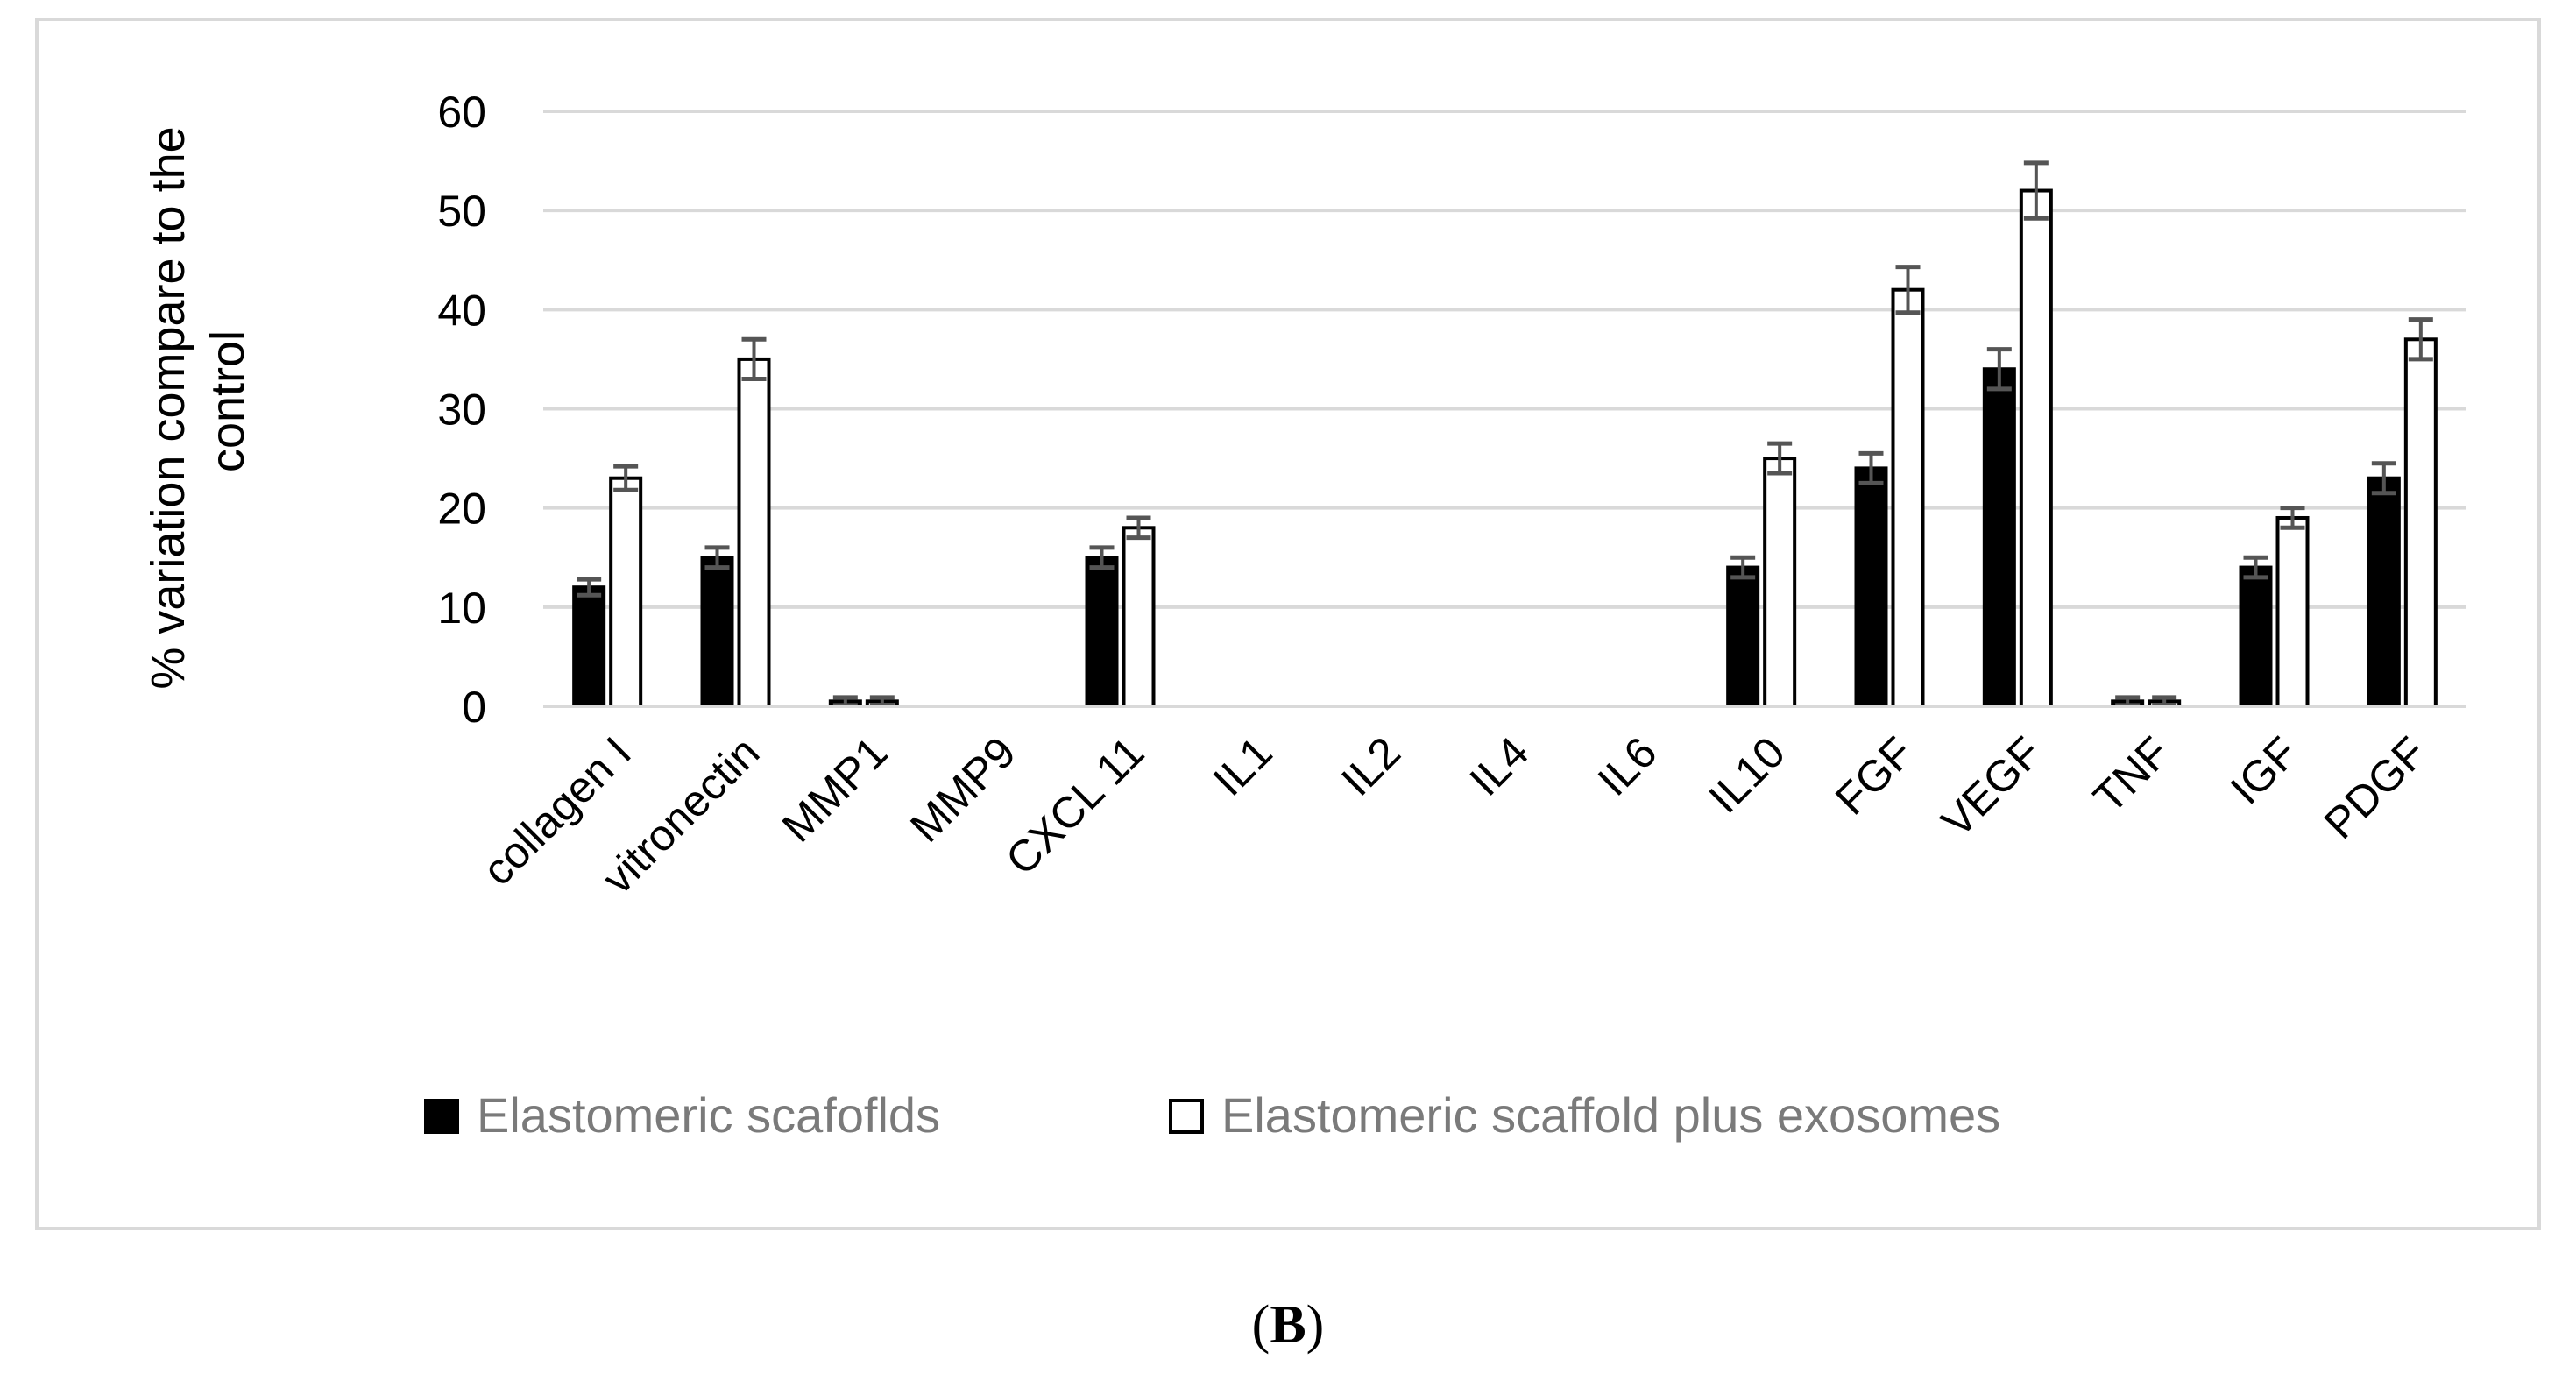 Image resolution: width=2576 pixels, height=1388 pixels. I want to click on y-tick-label-60: 60, so click(461, 112).